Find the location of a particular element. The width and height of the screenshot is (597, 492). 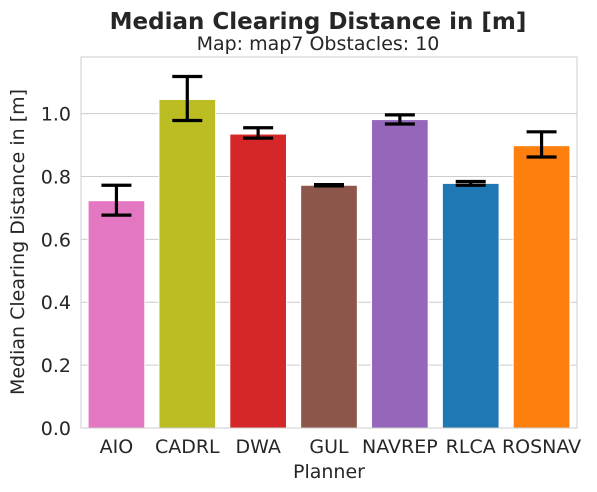

x-tick-label: RLCA is located at coordinates (471, 447).